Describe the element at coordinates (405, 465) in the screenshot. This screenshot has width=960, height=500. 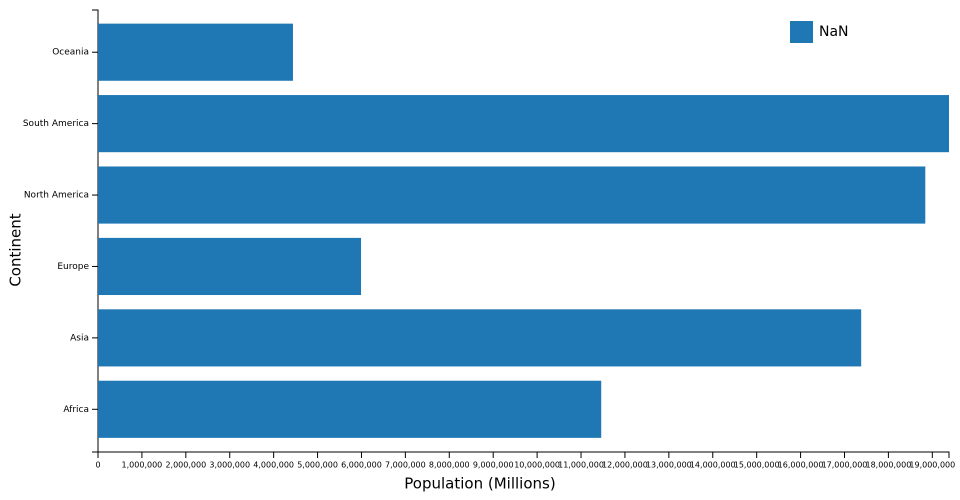
I see `x-tick-label: 7,000,000` at that location.